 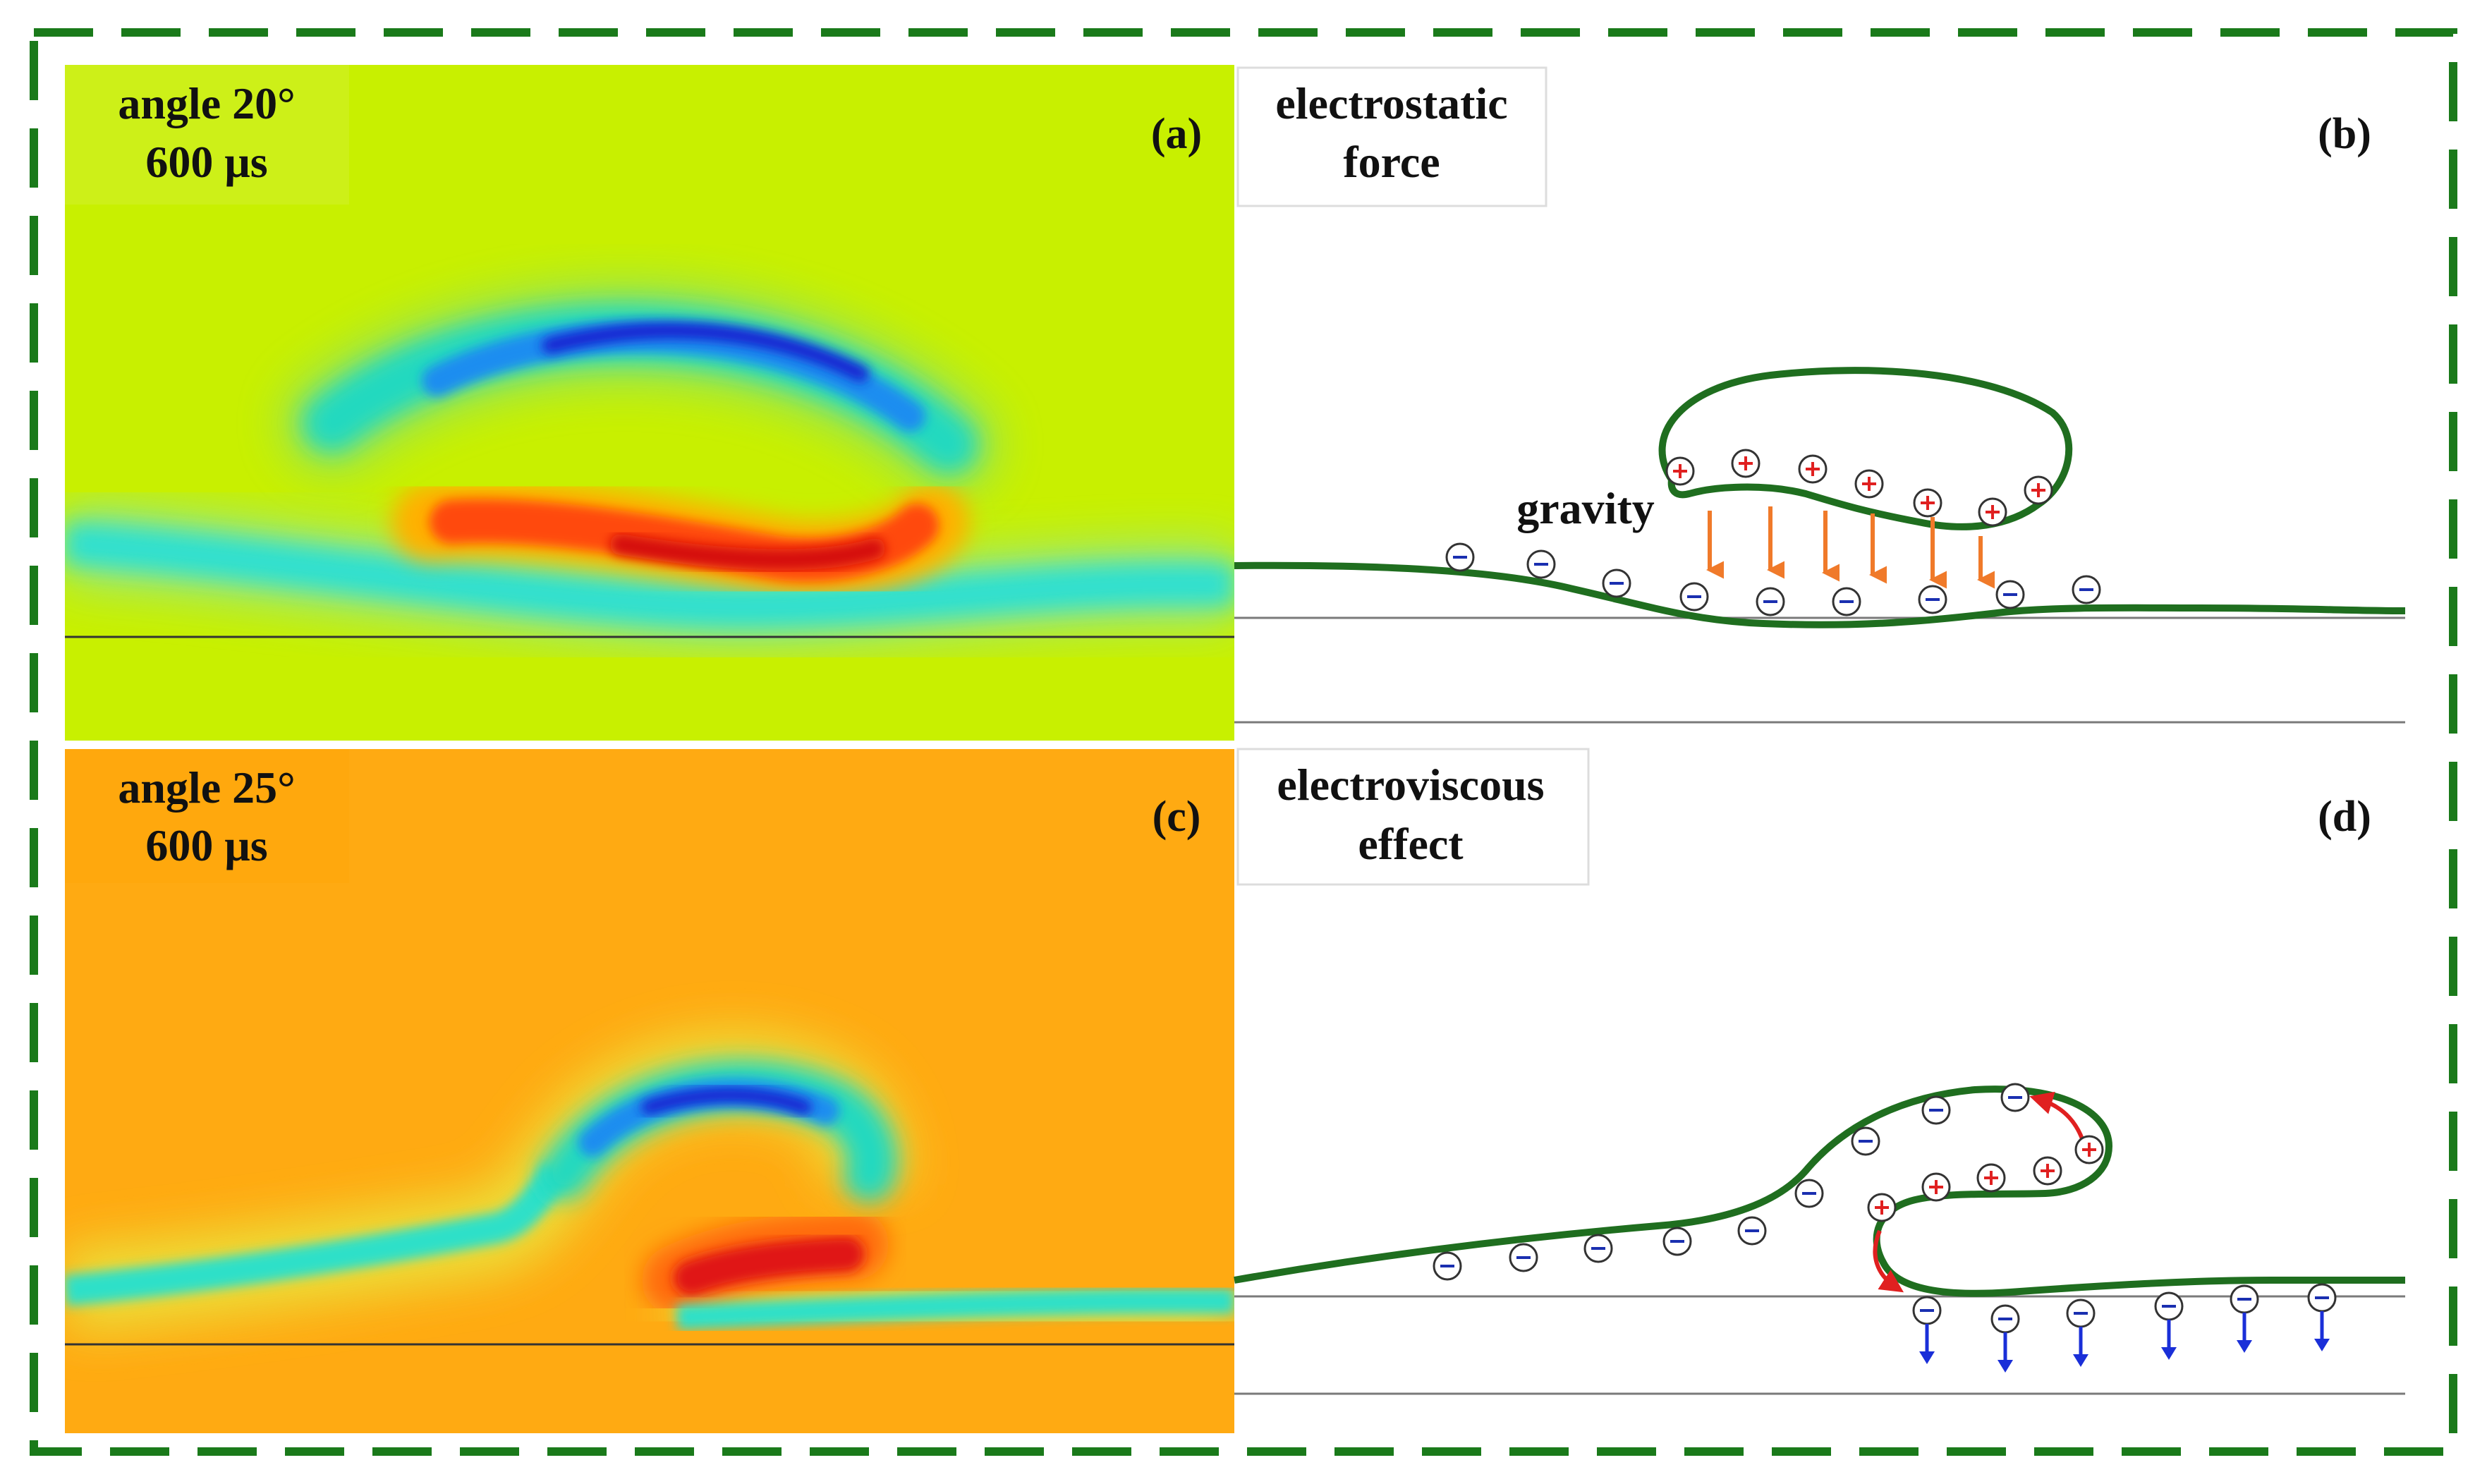 I want to click on panel-b-label-box, so click(x=1392, y=136).